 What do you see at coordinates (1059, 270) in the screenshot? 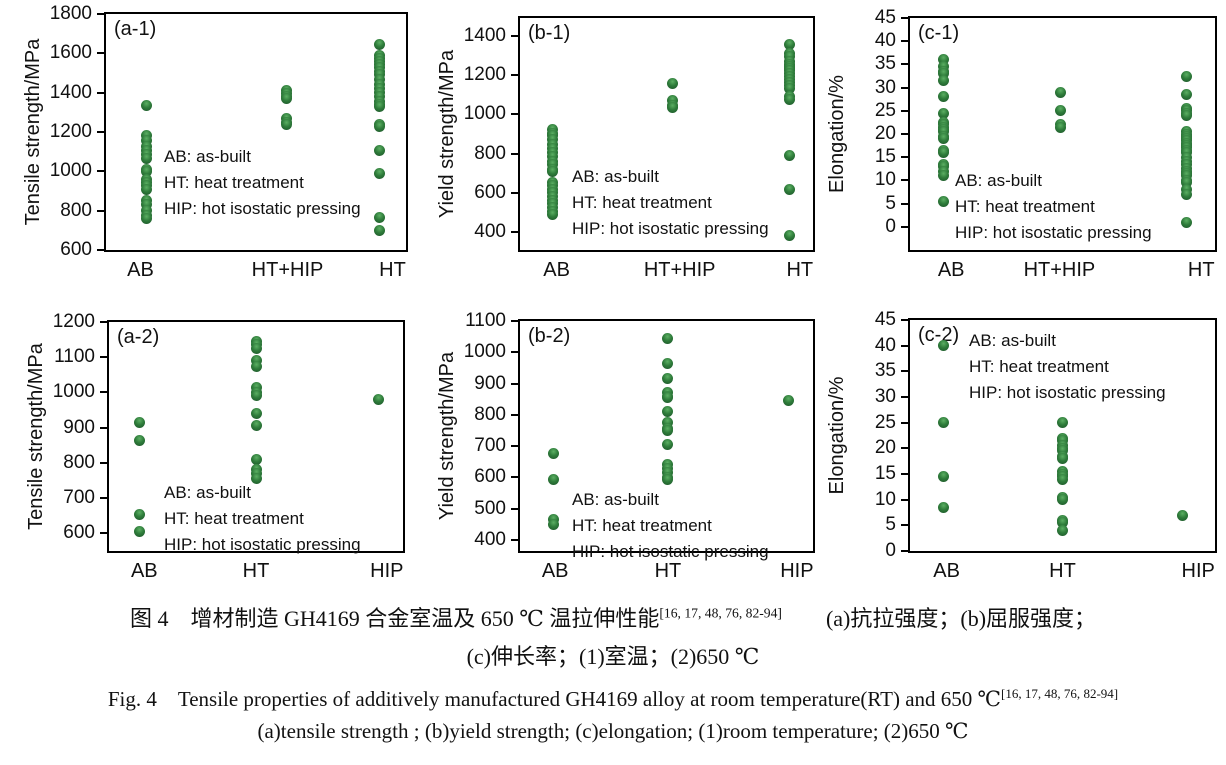
I see `x-category-label: HT+HIP` at bounding box center [1059, 270].